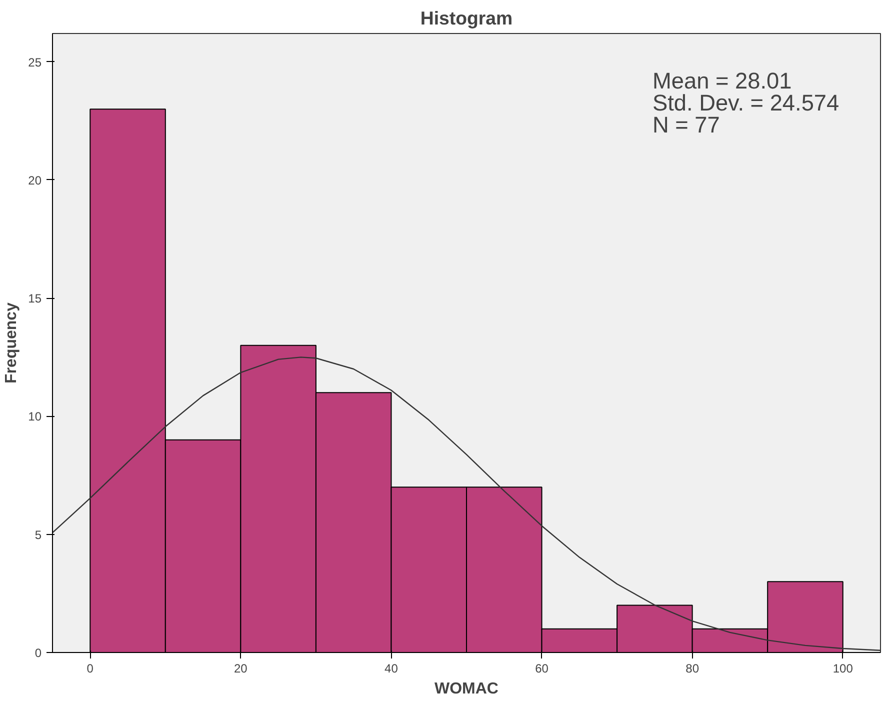  Describe the element at coordinates (391, 669) in the screenshot. I see `x-tick-label: 40` at that location.